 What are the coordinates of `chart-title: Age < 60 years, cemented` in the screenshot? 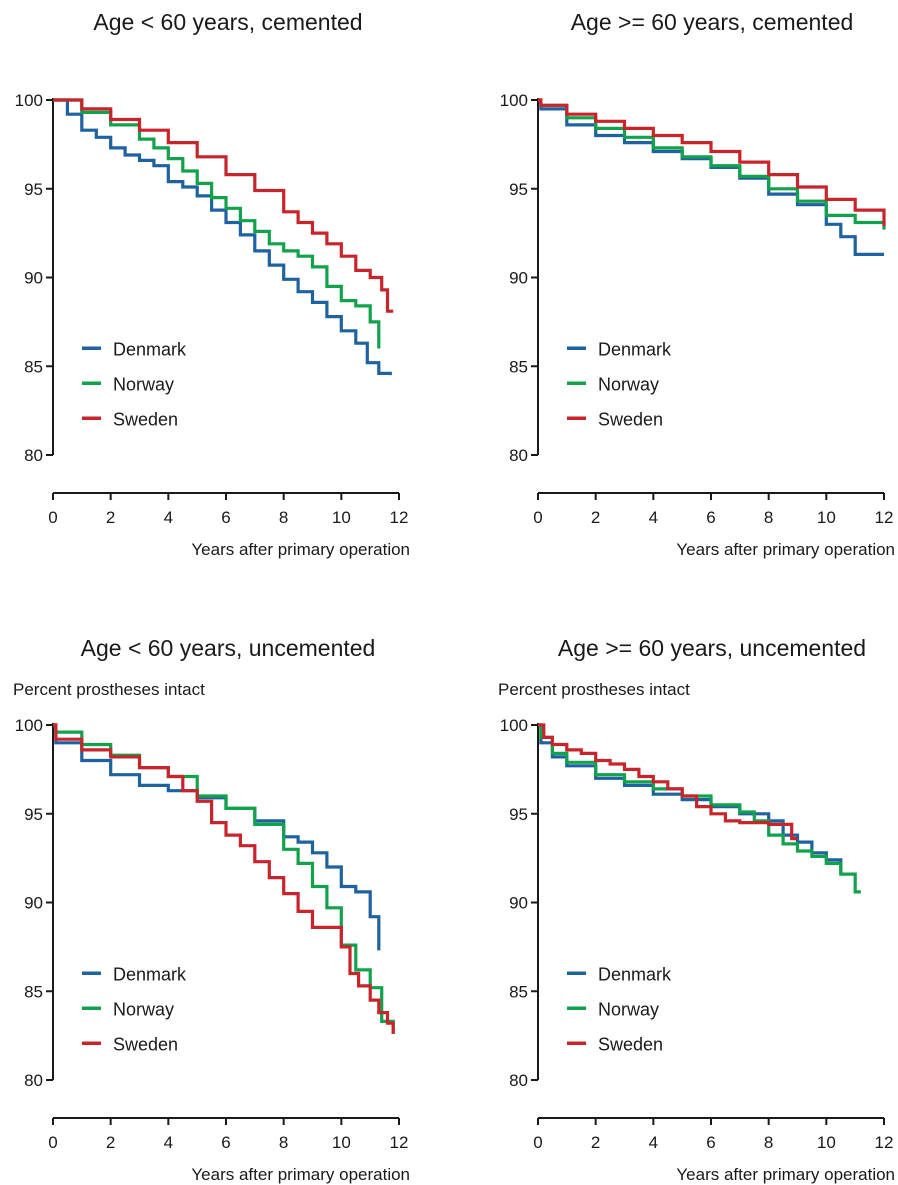 It's located at (227, 22).